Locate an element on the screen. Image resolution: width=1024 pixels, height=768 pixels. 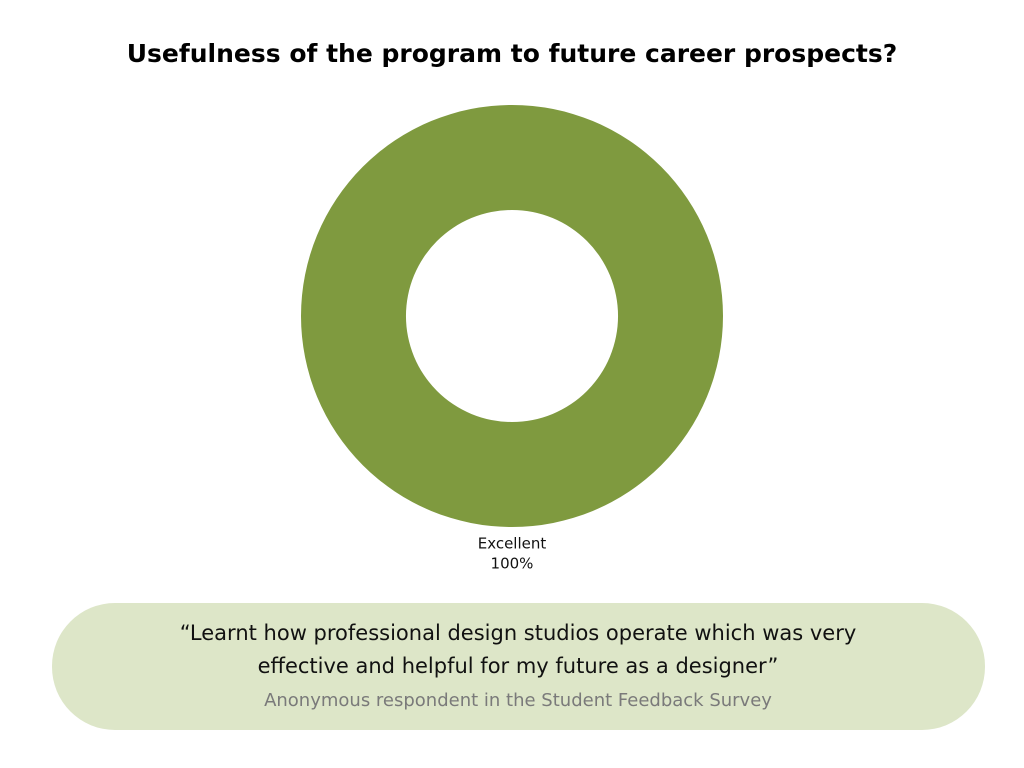
slice-value-label: 100% is located at coordinates (512, 564).